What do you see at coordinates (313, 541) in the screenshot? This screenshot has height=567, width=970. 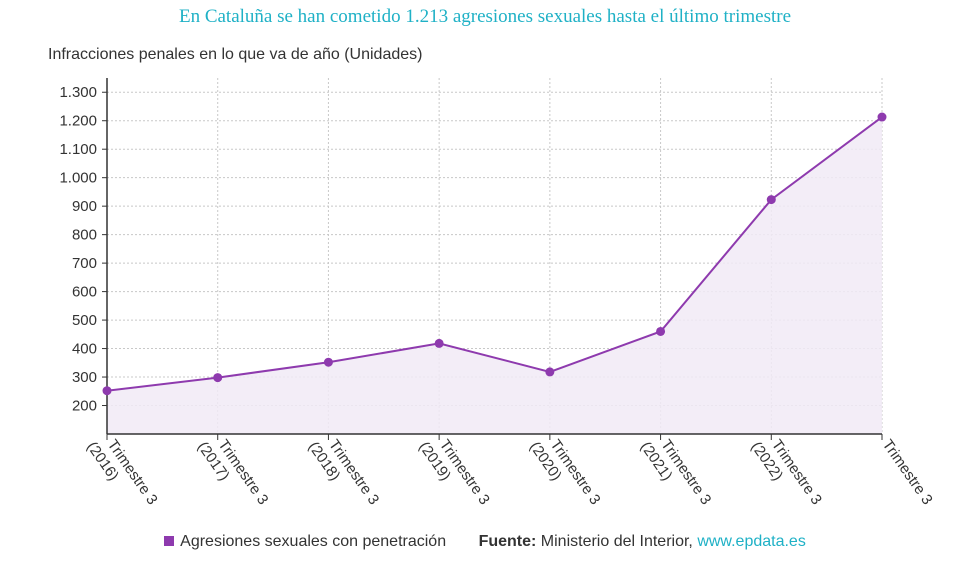 I see `legend-series-label: Agresiones sexuales con penetración` at bounding box center [313, 541].